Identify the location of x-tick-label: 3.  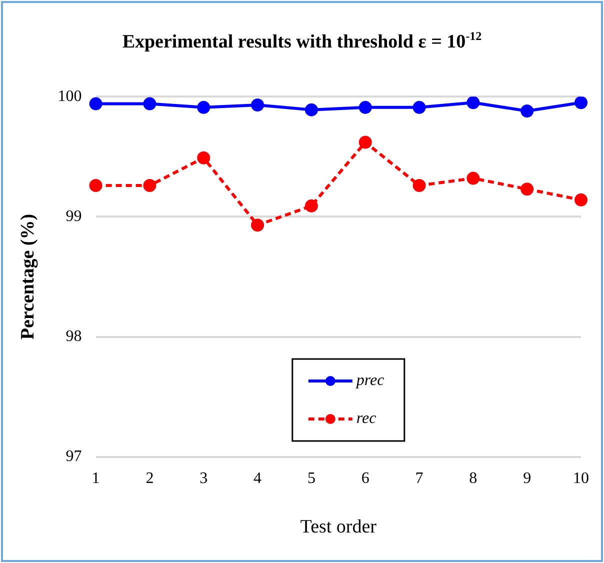
(204, 478).